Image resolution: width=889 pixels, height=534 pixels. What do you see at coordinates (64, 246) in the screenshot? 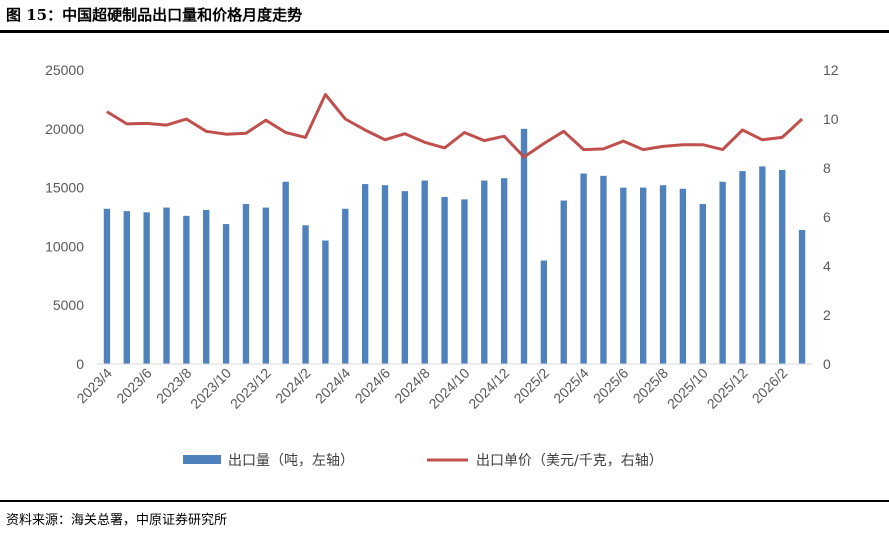
I see `y-left-tick-label: 10000` at bounding box center [64, 246].